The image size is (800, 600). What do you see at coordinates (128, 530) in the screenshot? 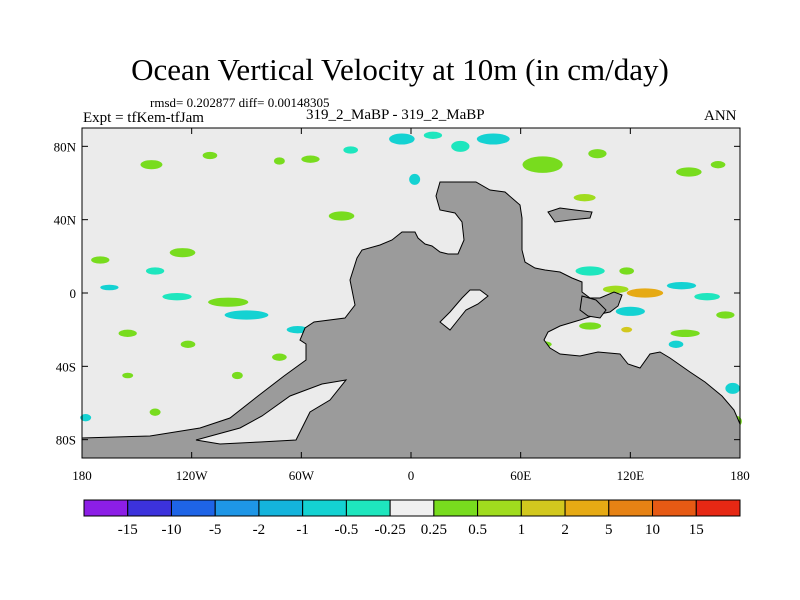
I see `colorbar-label-0: -15` at bounding box center [128, 530].